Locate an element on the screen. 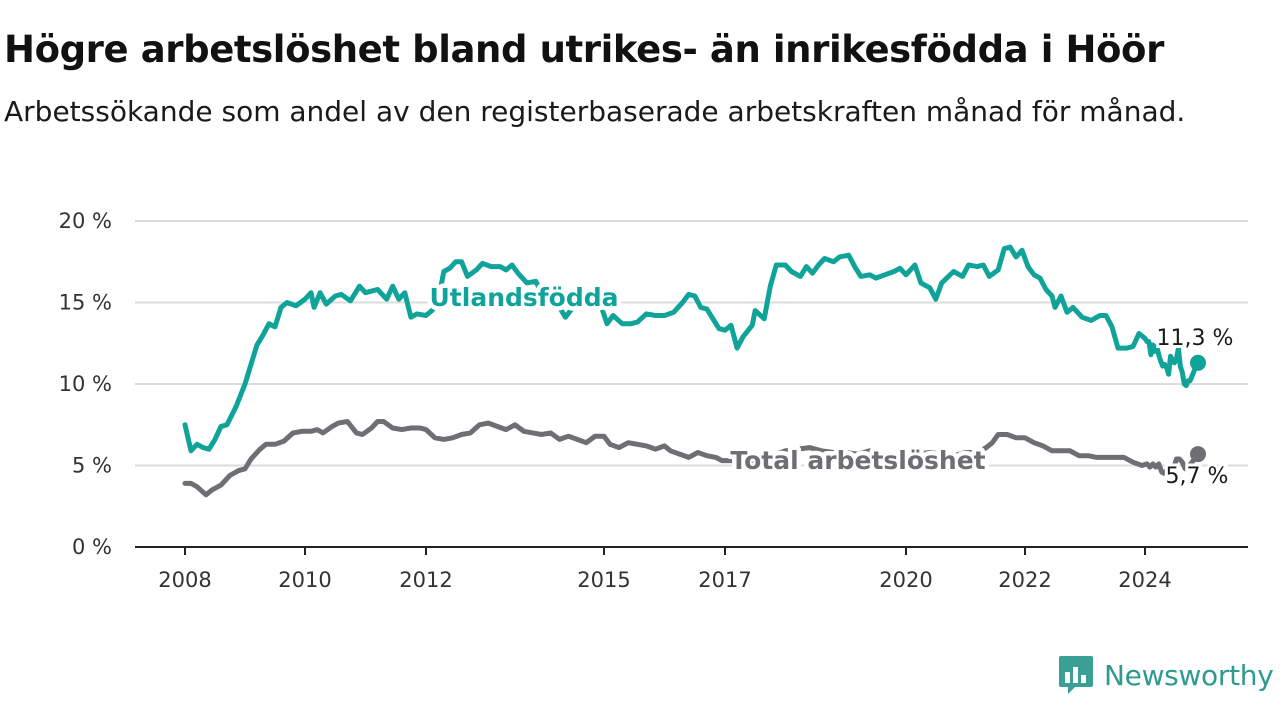  end-label-utlandsfodda: 11,3 % is located at coordinates (1195, 338).